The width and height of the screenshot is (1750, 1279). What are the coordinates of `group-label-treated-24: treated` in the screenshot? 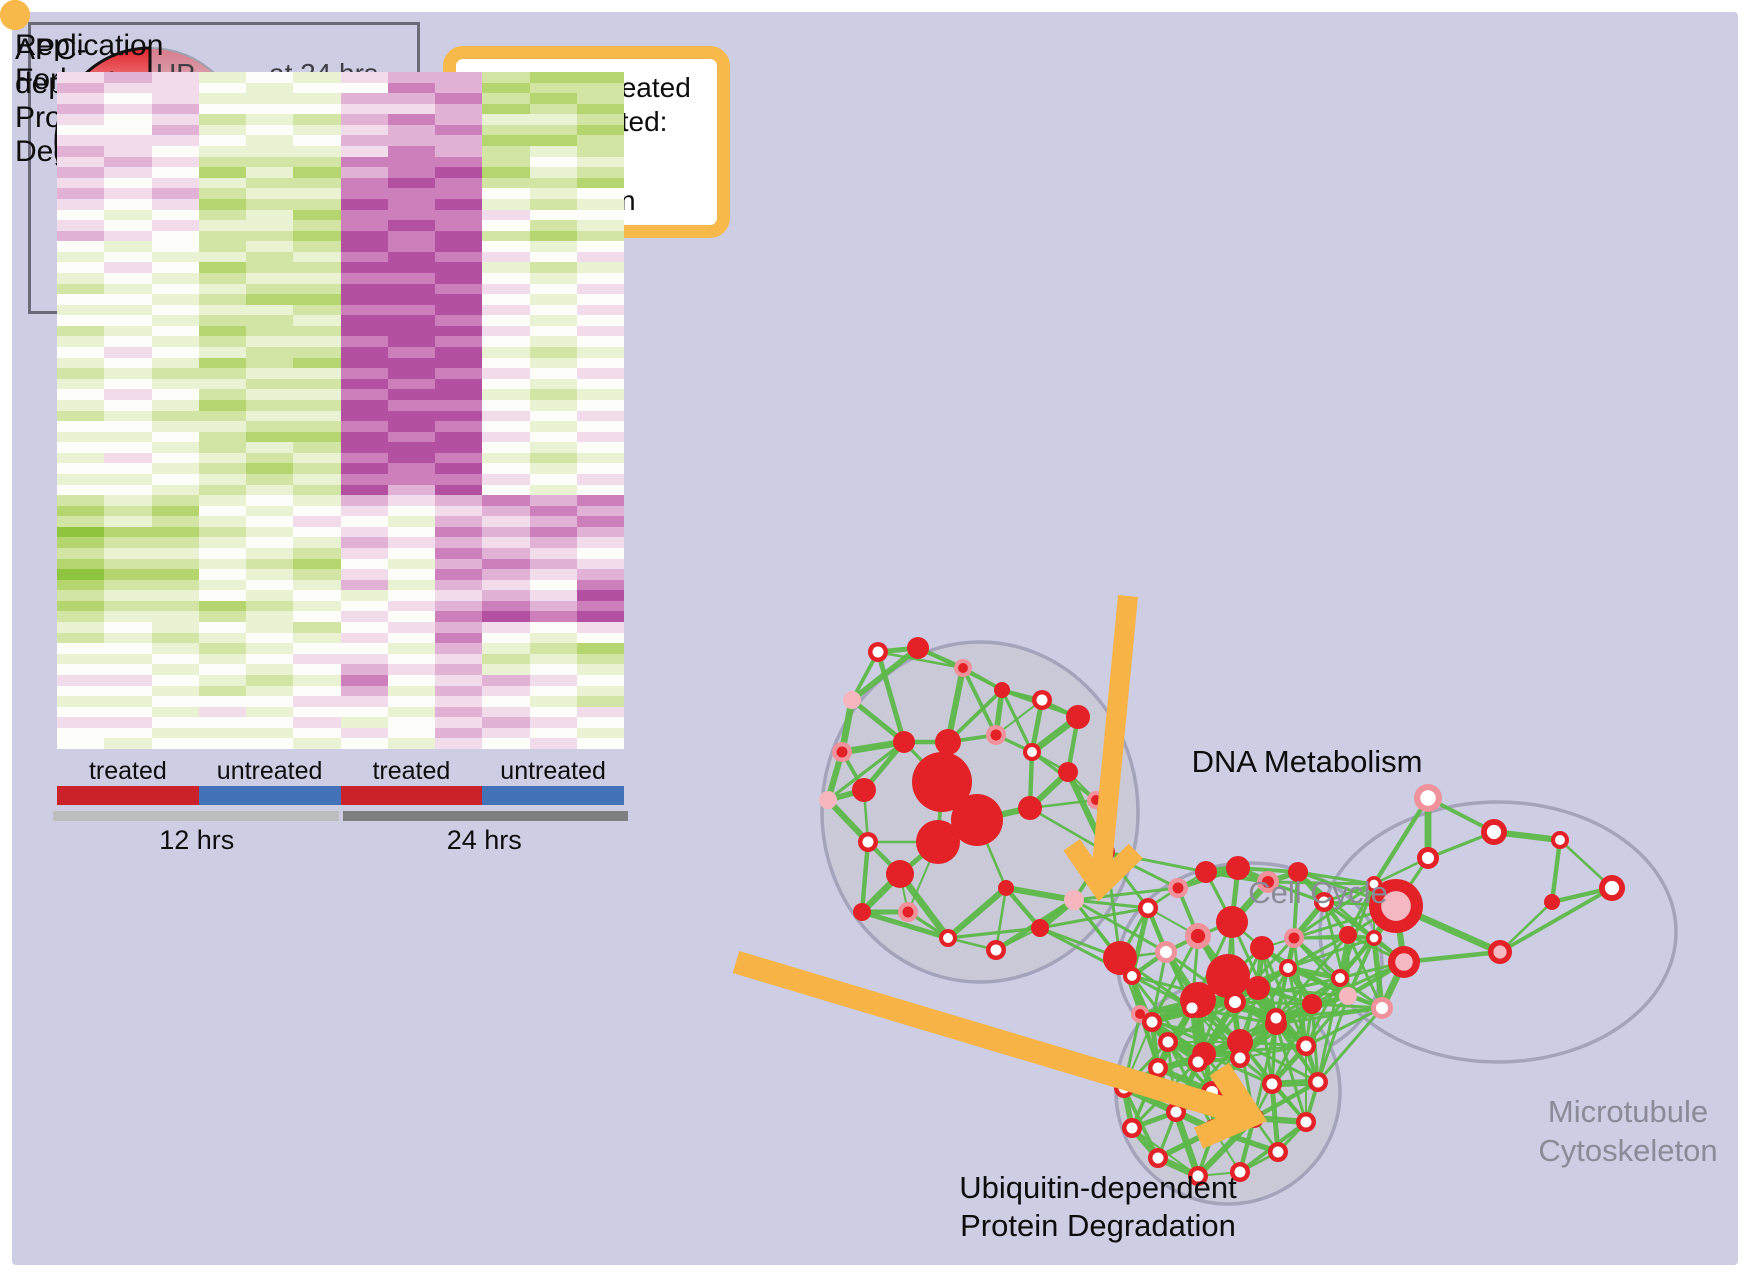 It's located at (411, 771).